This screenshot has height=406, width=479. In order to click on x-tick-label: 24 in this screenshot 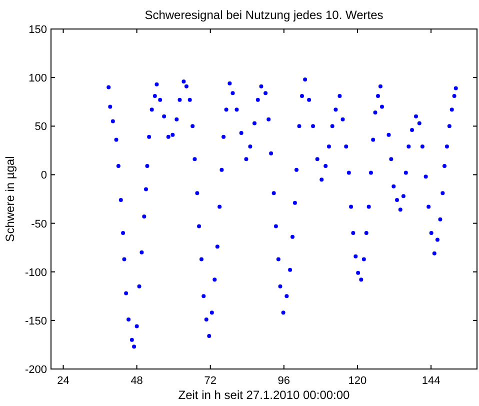, I will do `click(63, 381)`.